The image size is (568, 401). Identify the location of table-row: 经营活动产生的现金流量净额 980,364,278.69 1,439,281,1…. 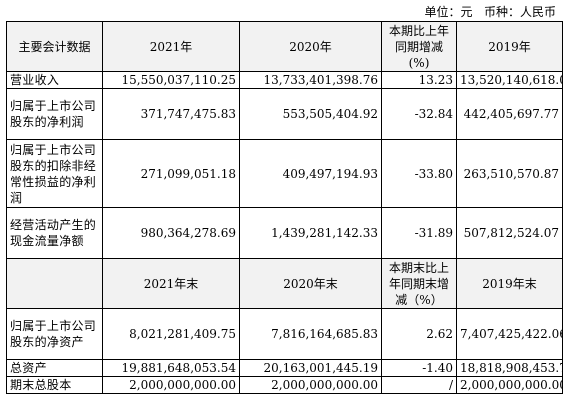
(284, 233).